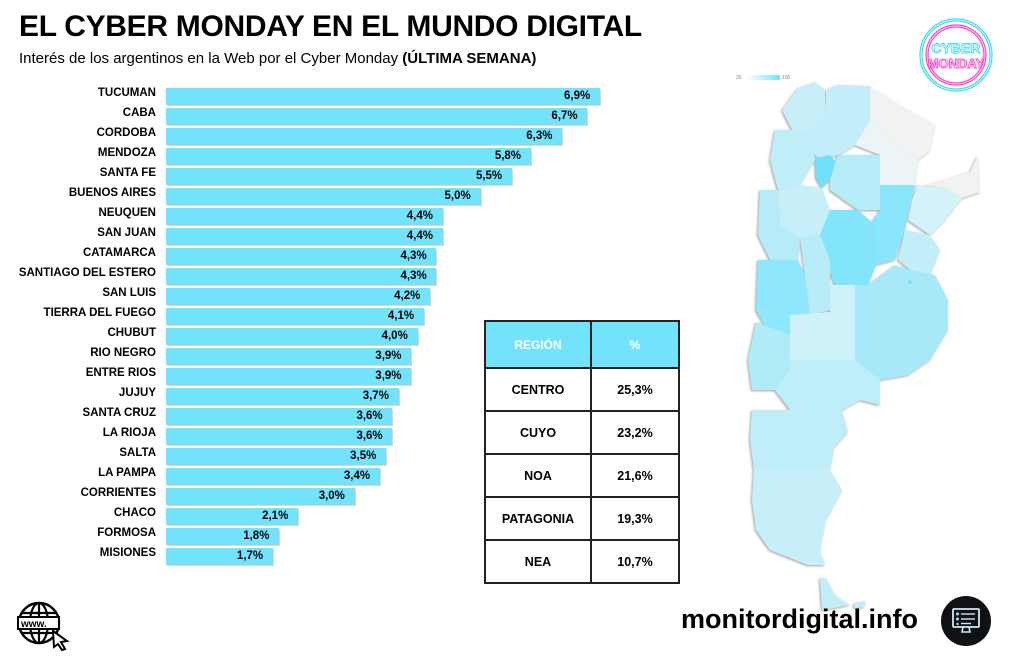 The width and height of the screenshot is (1024, 660). I want to click on province-caba, so click(910, 282).